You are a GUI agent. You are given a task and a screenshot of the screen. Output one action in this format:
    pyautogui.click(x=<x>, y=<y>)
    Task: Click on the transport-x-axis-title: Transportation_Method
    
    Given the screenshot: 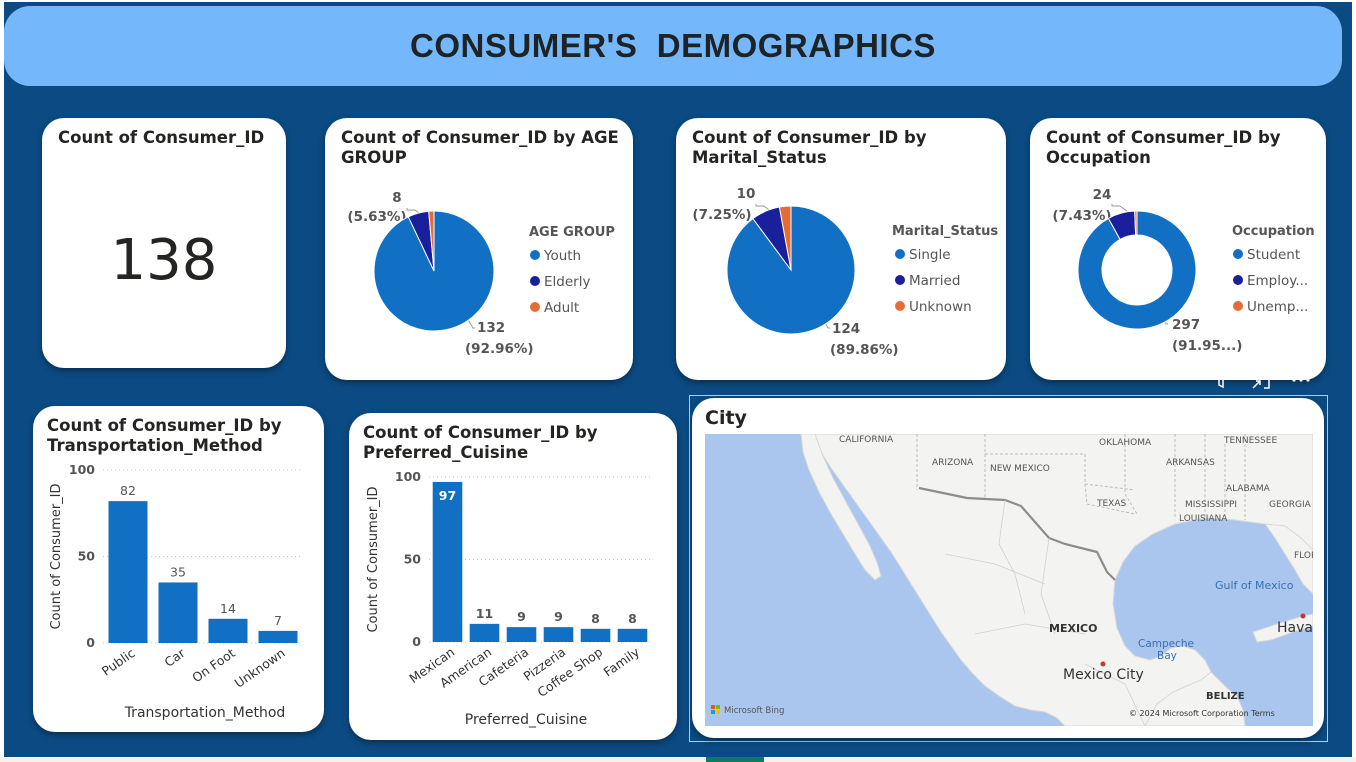 What is the action you would take?
    pyautogui.click(x=205, y=713)
    